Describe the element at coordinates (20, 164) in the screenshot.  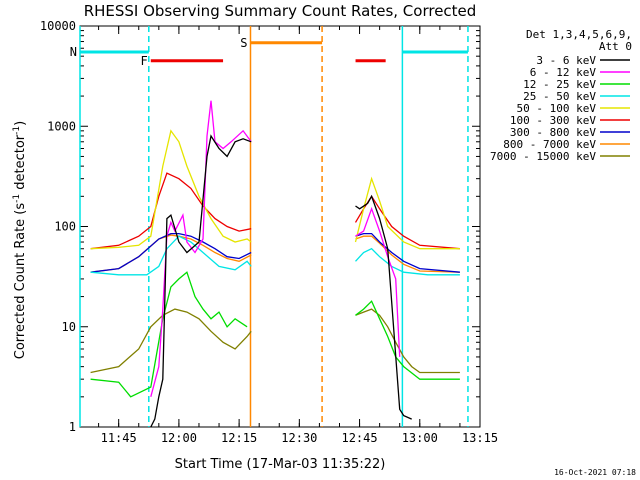
I see `y-axis-label-mid: detector` at that location.